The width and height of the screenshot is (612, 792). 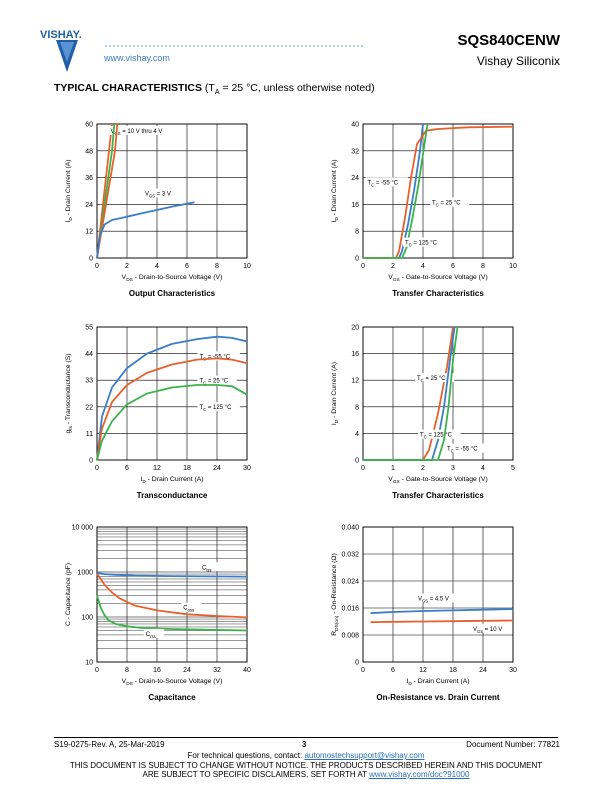 What do you see at coordinates (109, 744) in the screenshot?
I see `doc-revision: S19-0275-Rev. A, 25-Mar-2019` at bounding box center [109, 744].